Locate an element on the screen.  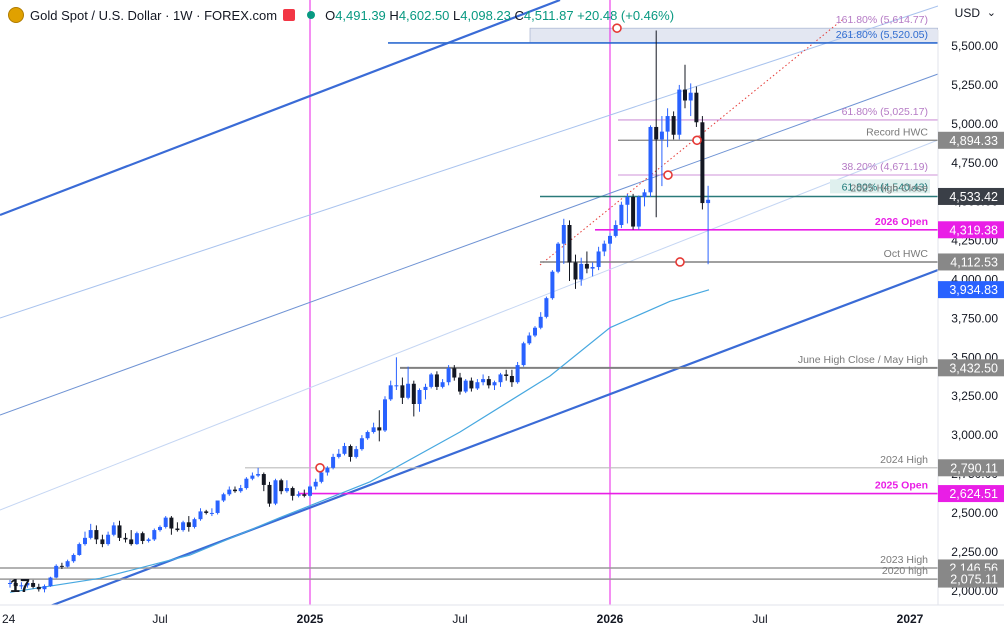
price-badge-4: 3,934.83 is located at coordinates (973, 290).